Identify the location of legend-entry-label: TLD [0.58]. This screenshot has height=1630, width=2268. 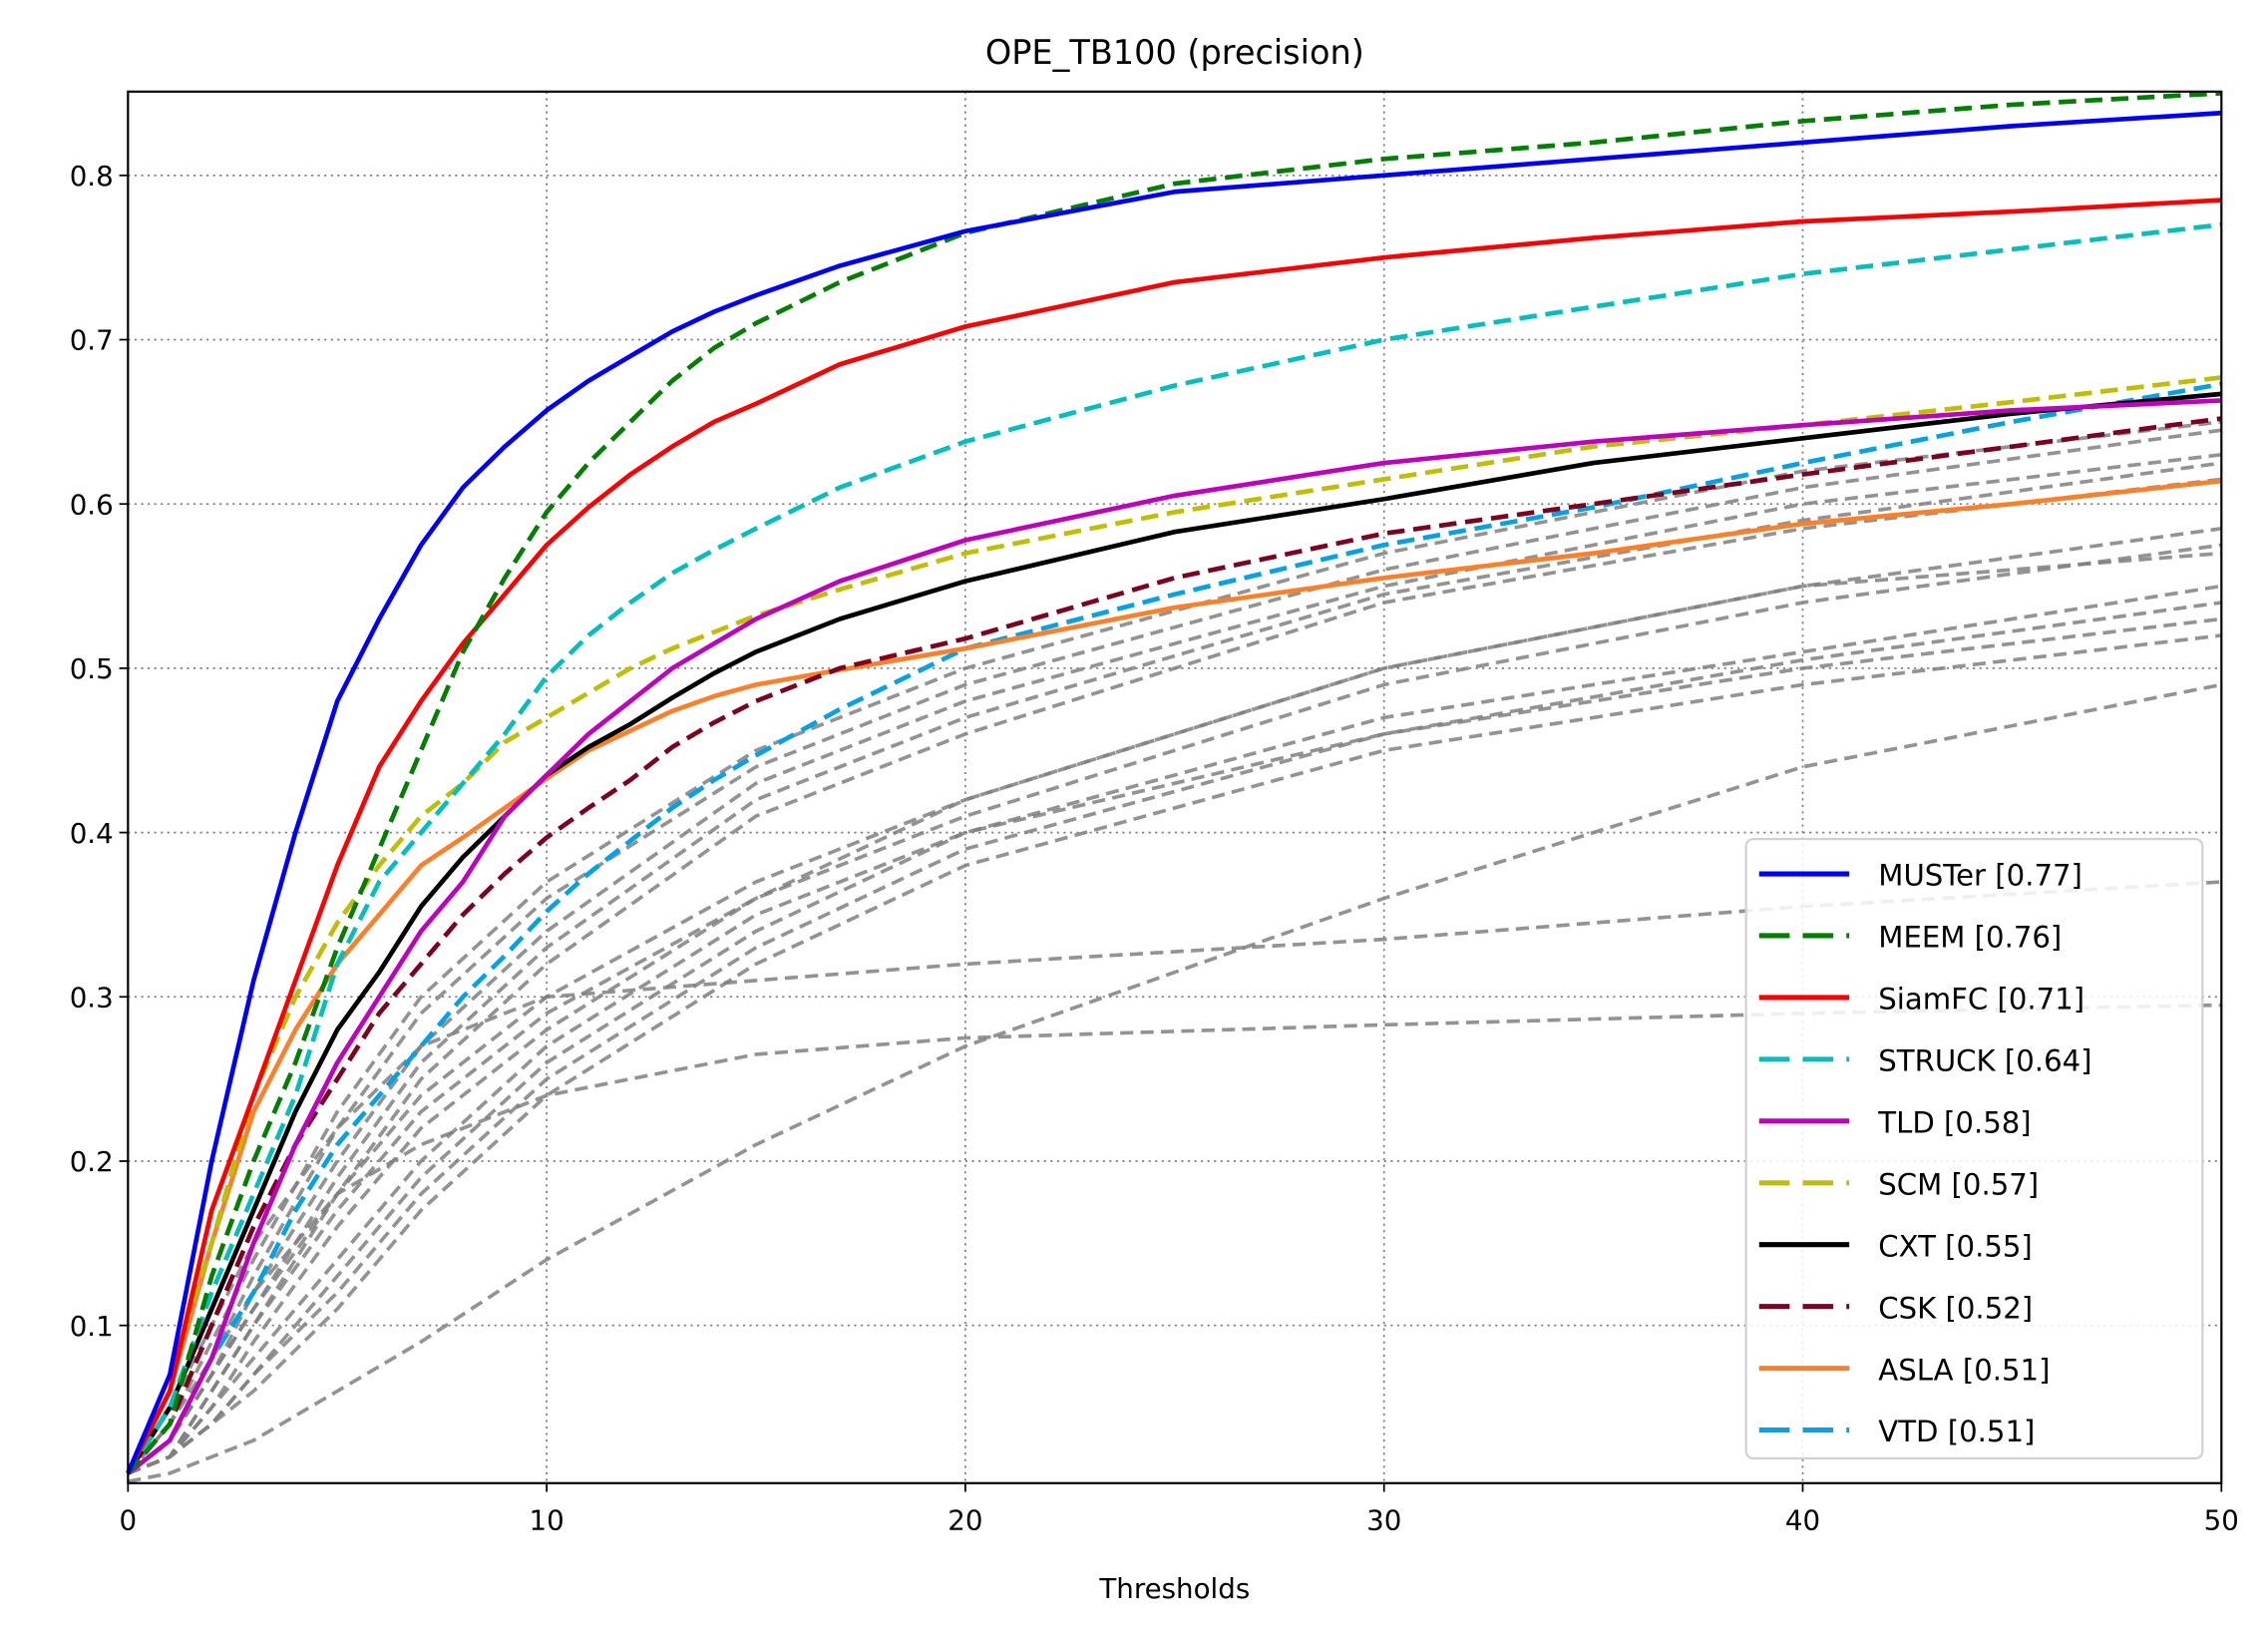
(1954, 1122).